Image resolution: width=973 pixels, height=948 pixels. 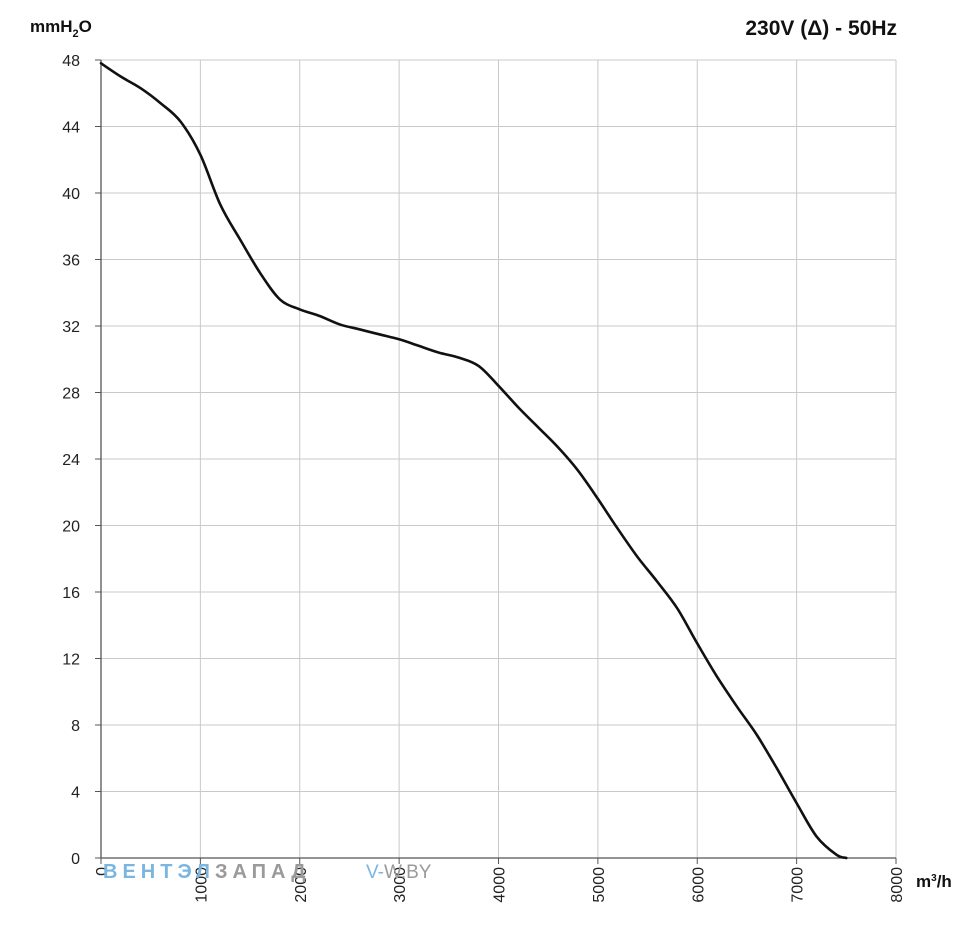 What do you see at coordinates (821, 28) in the screenshot?
I see `chart-title: 230V (Δ) - 50Hz` at bounding box center [821, 28].